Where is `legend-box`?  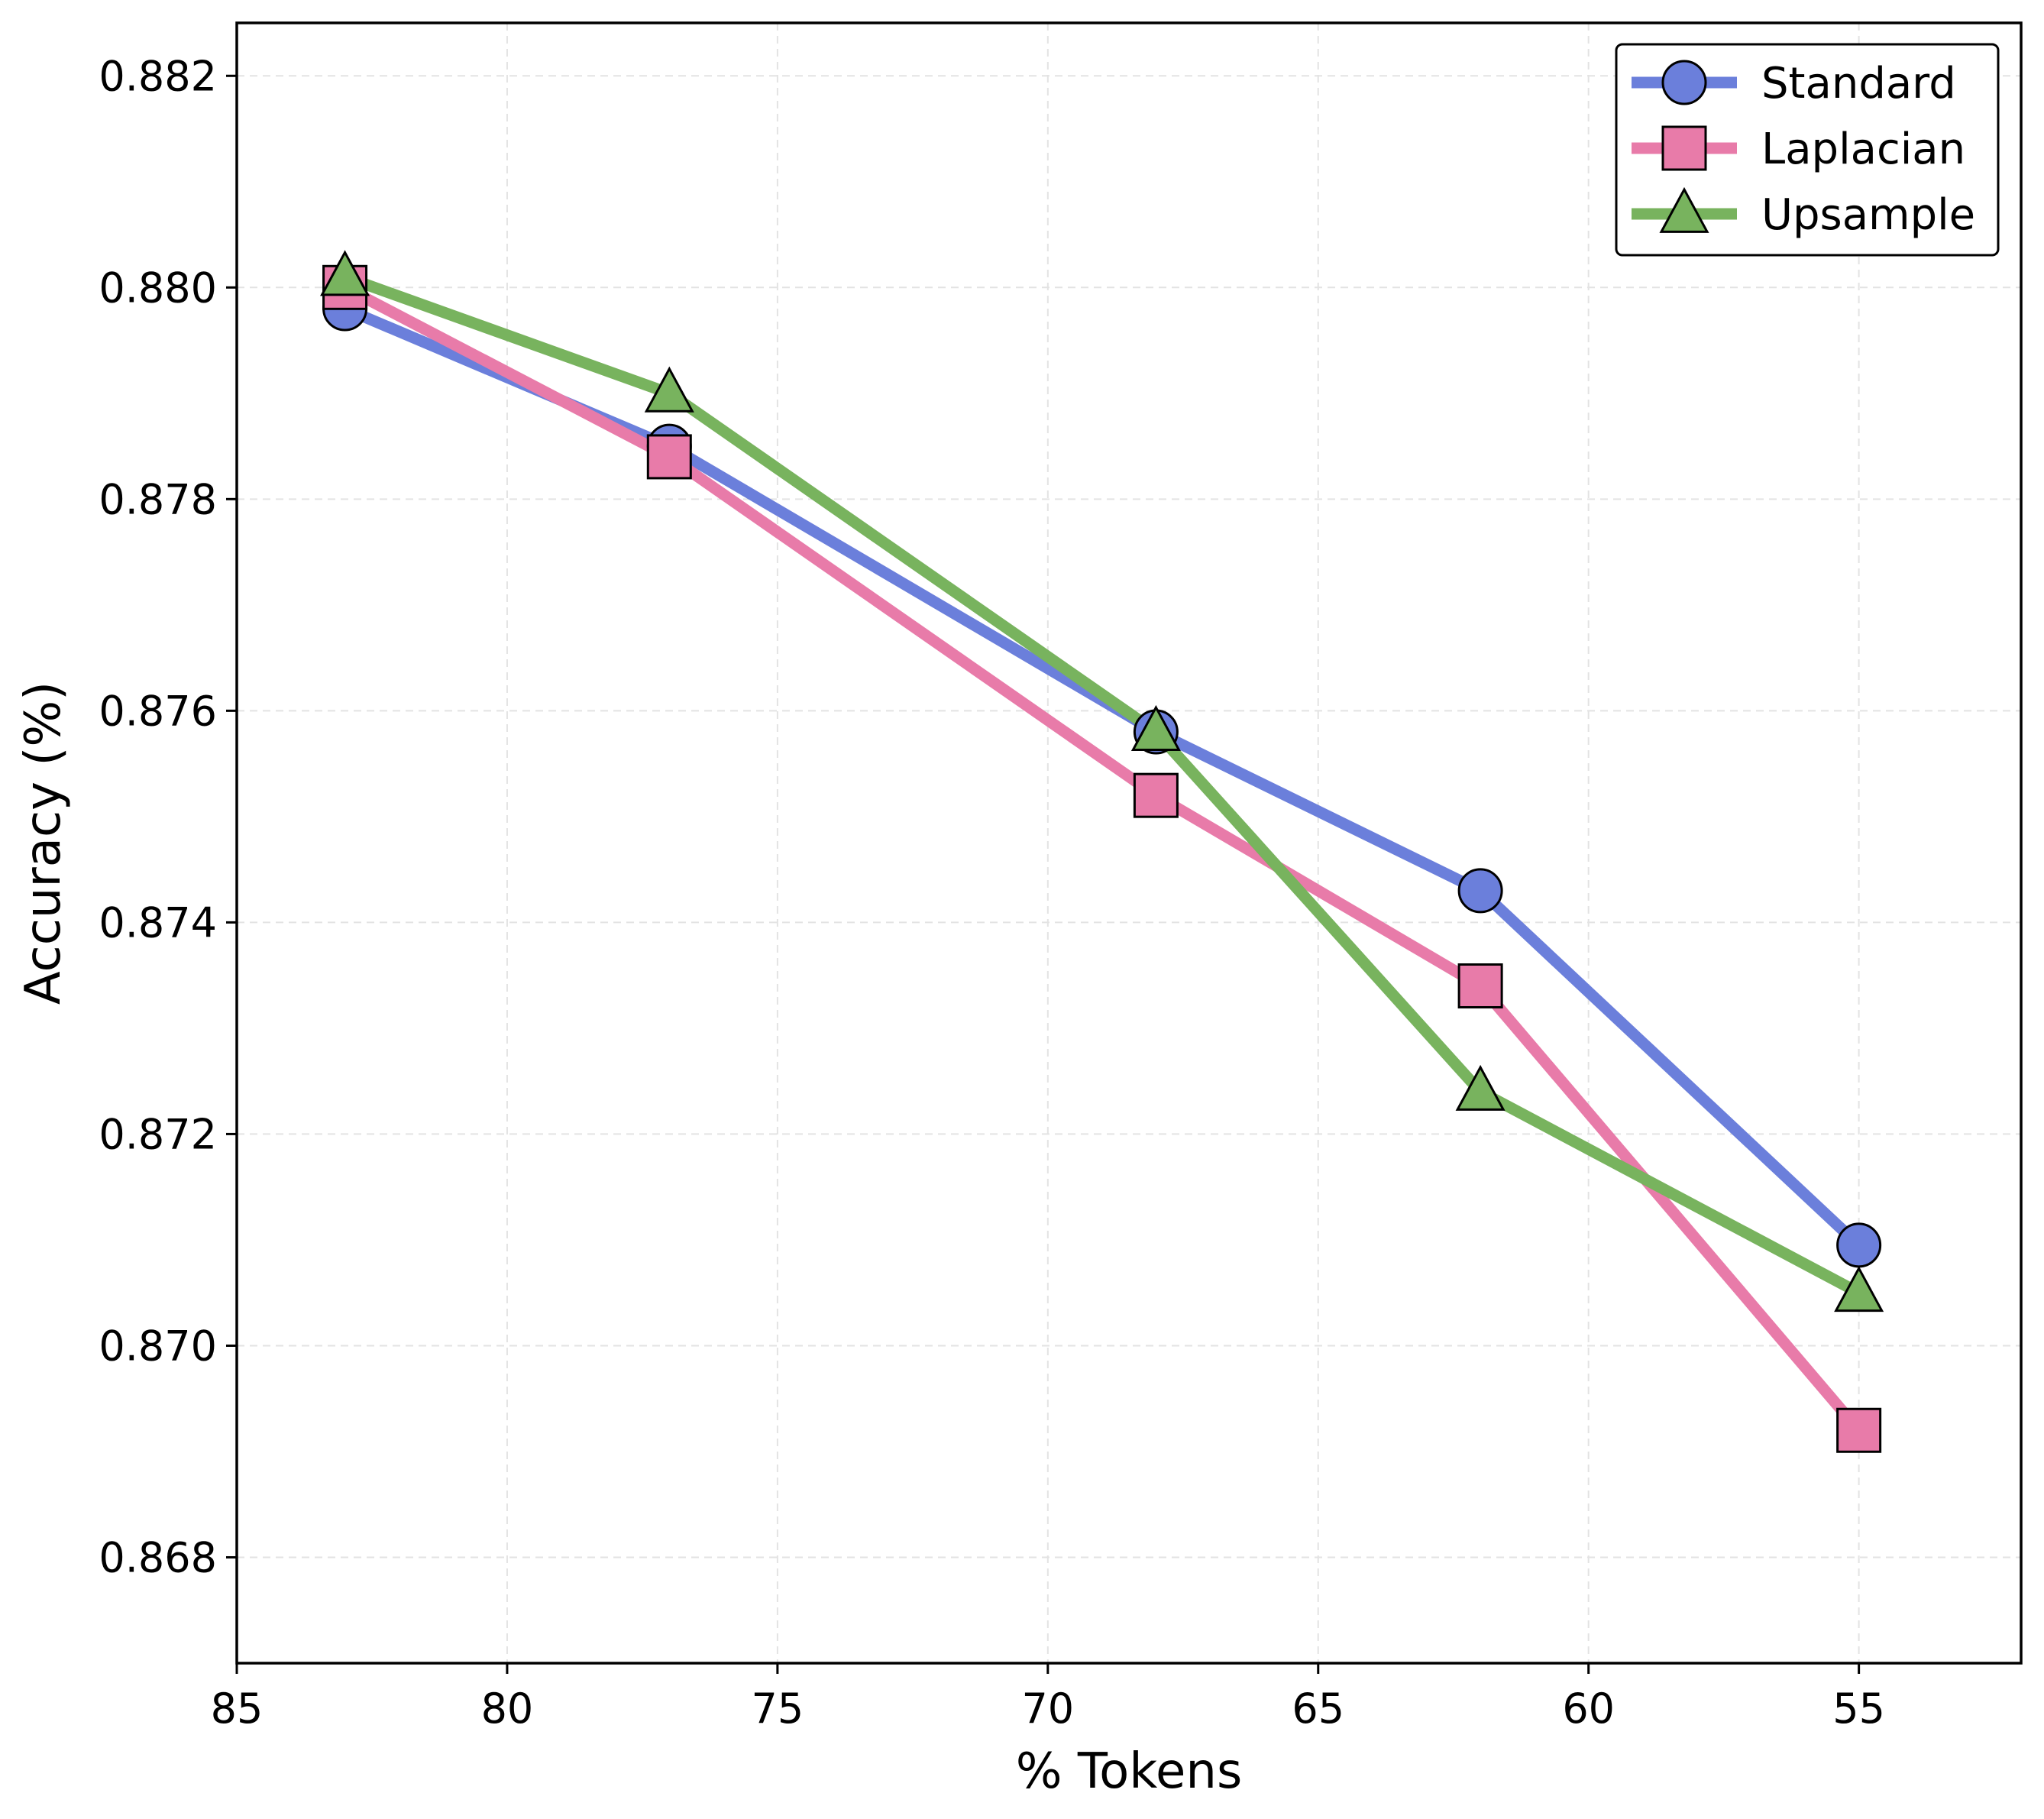
legend-box is located at coordinates (1807, 150).